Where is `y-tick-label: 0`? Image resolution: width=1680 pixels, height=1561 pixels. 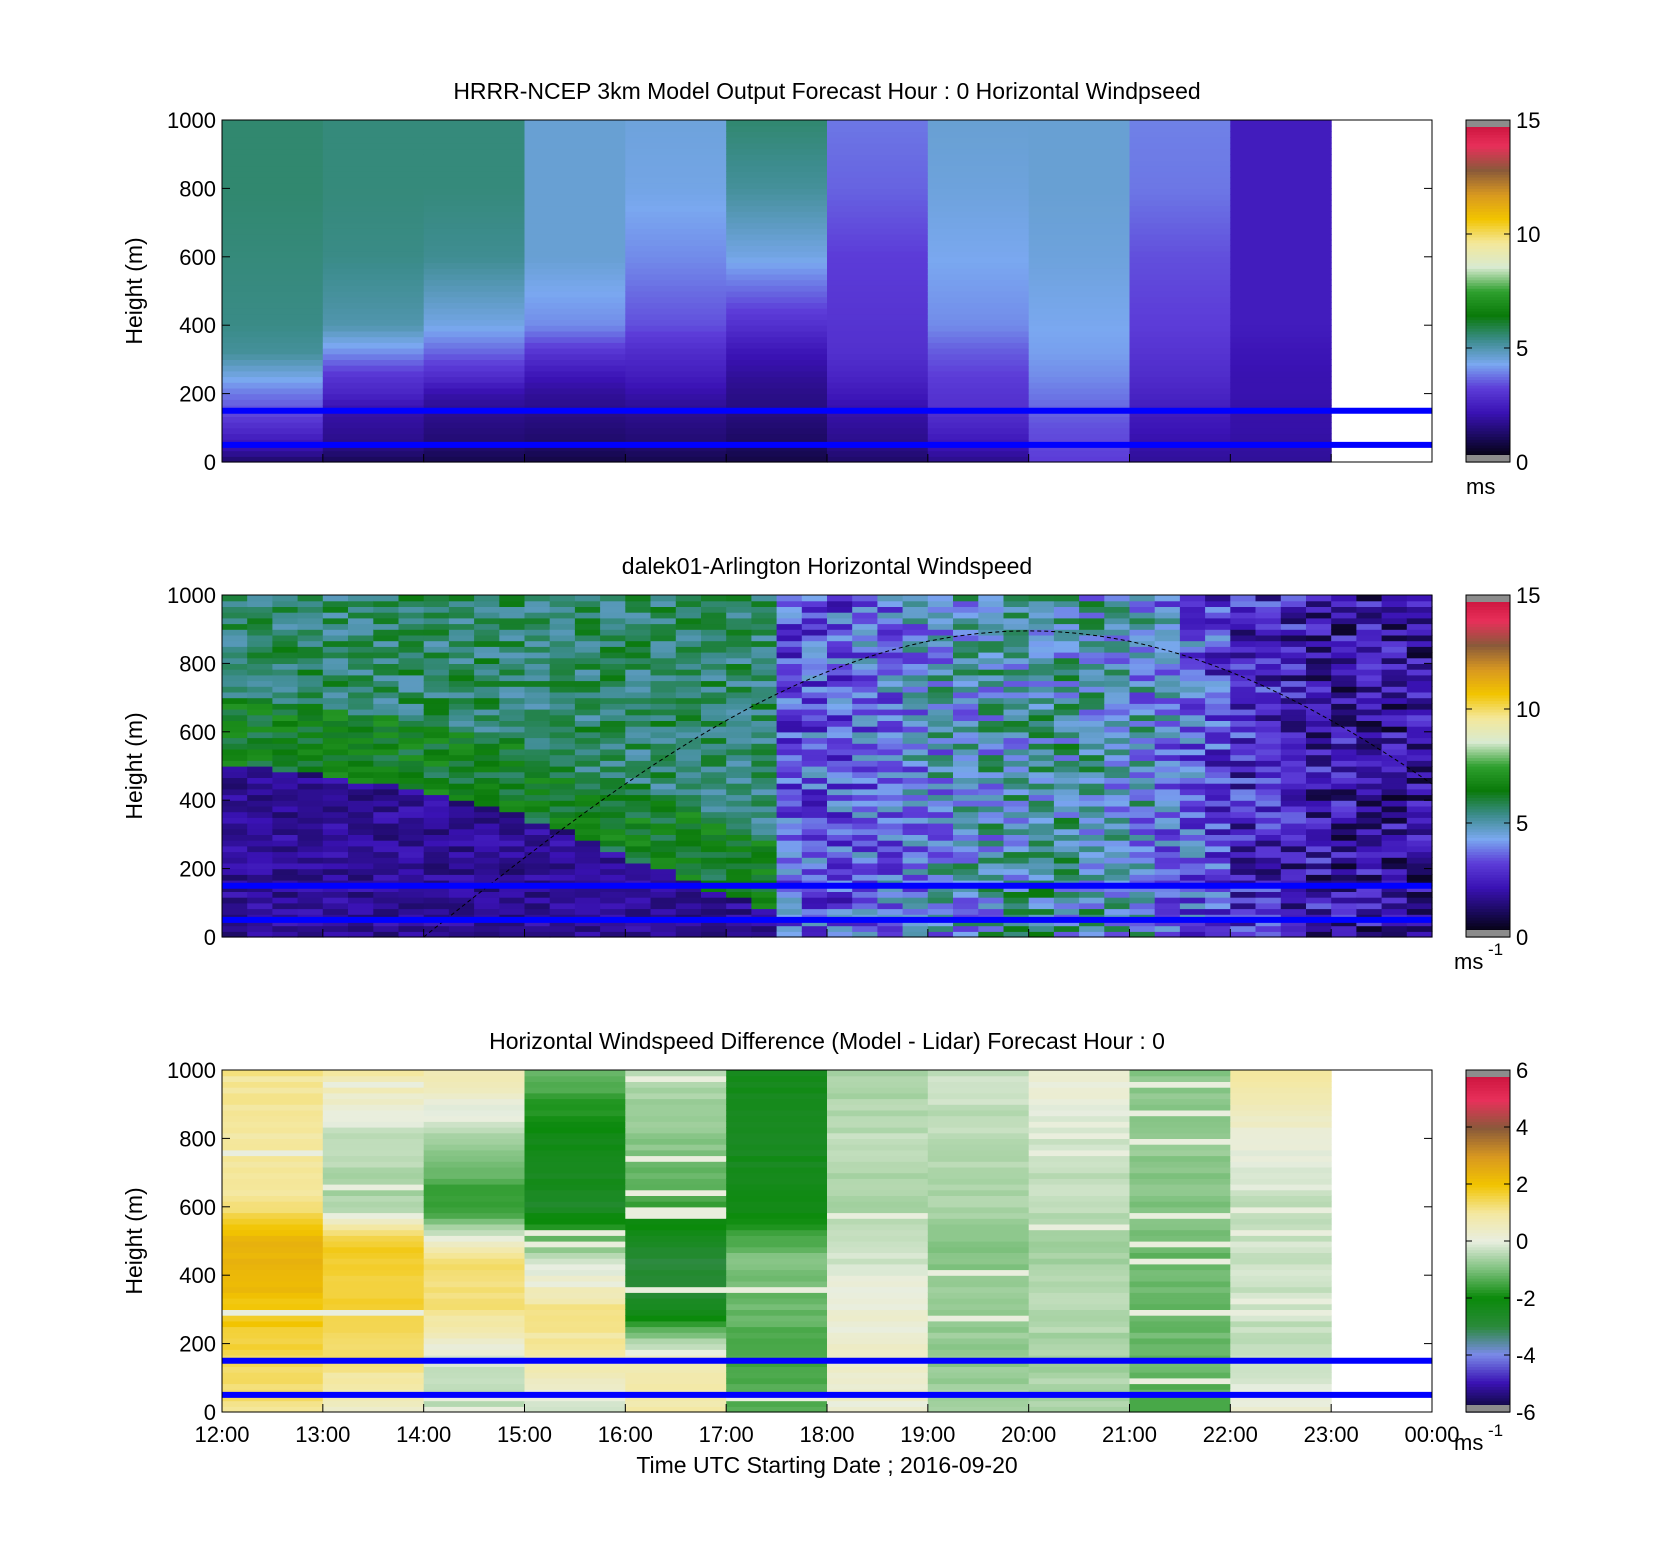
y-tick-label: 0 is located at coordinates (210, 462).